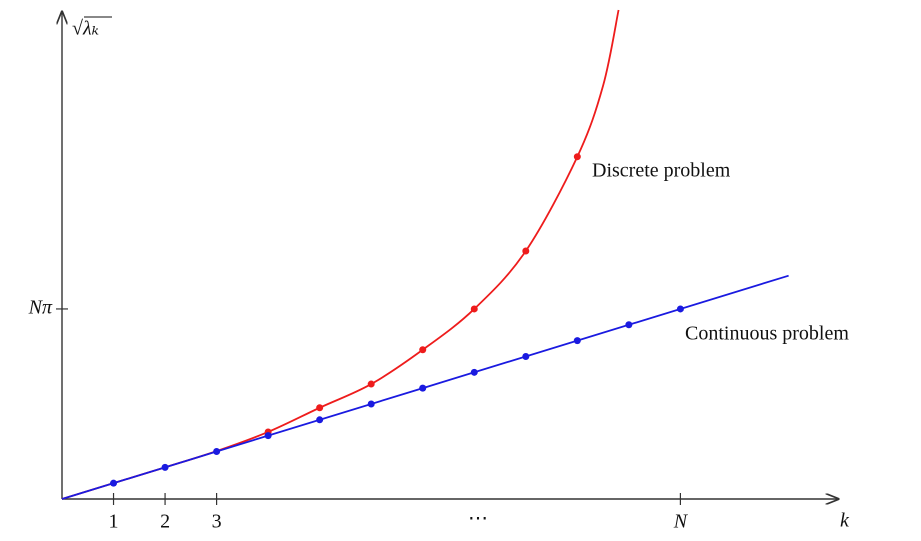  Describe the element at coordinates (681, 522) in the screenshot. I see `x-tick-label: N` at that location.